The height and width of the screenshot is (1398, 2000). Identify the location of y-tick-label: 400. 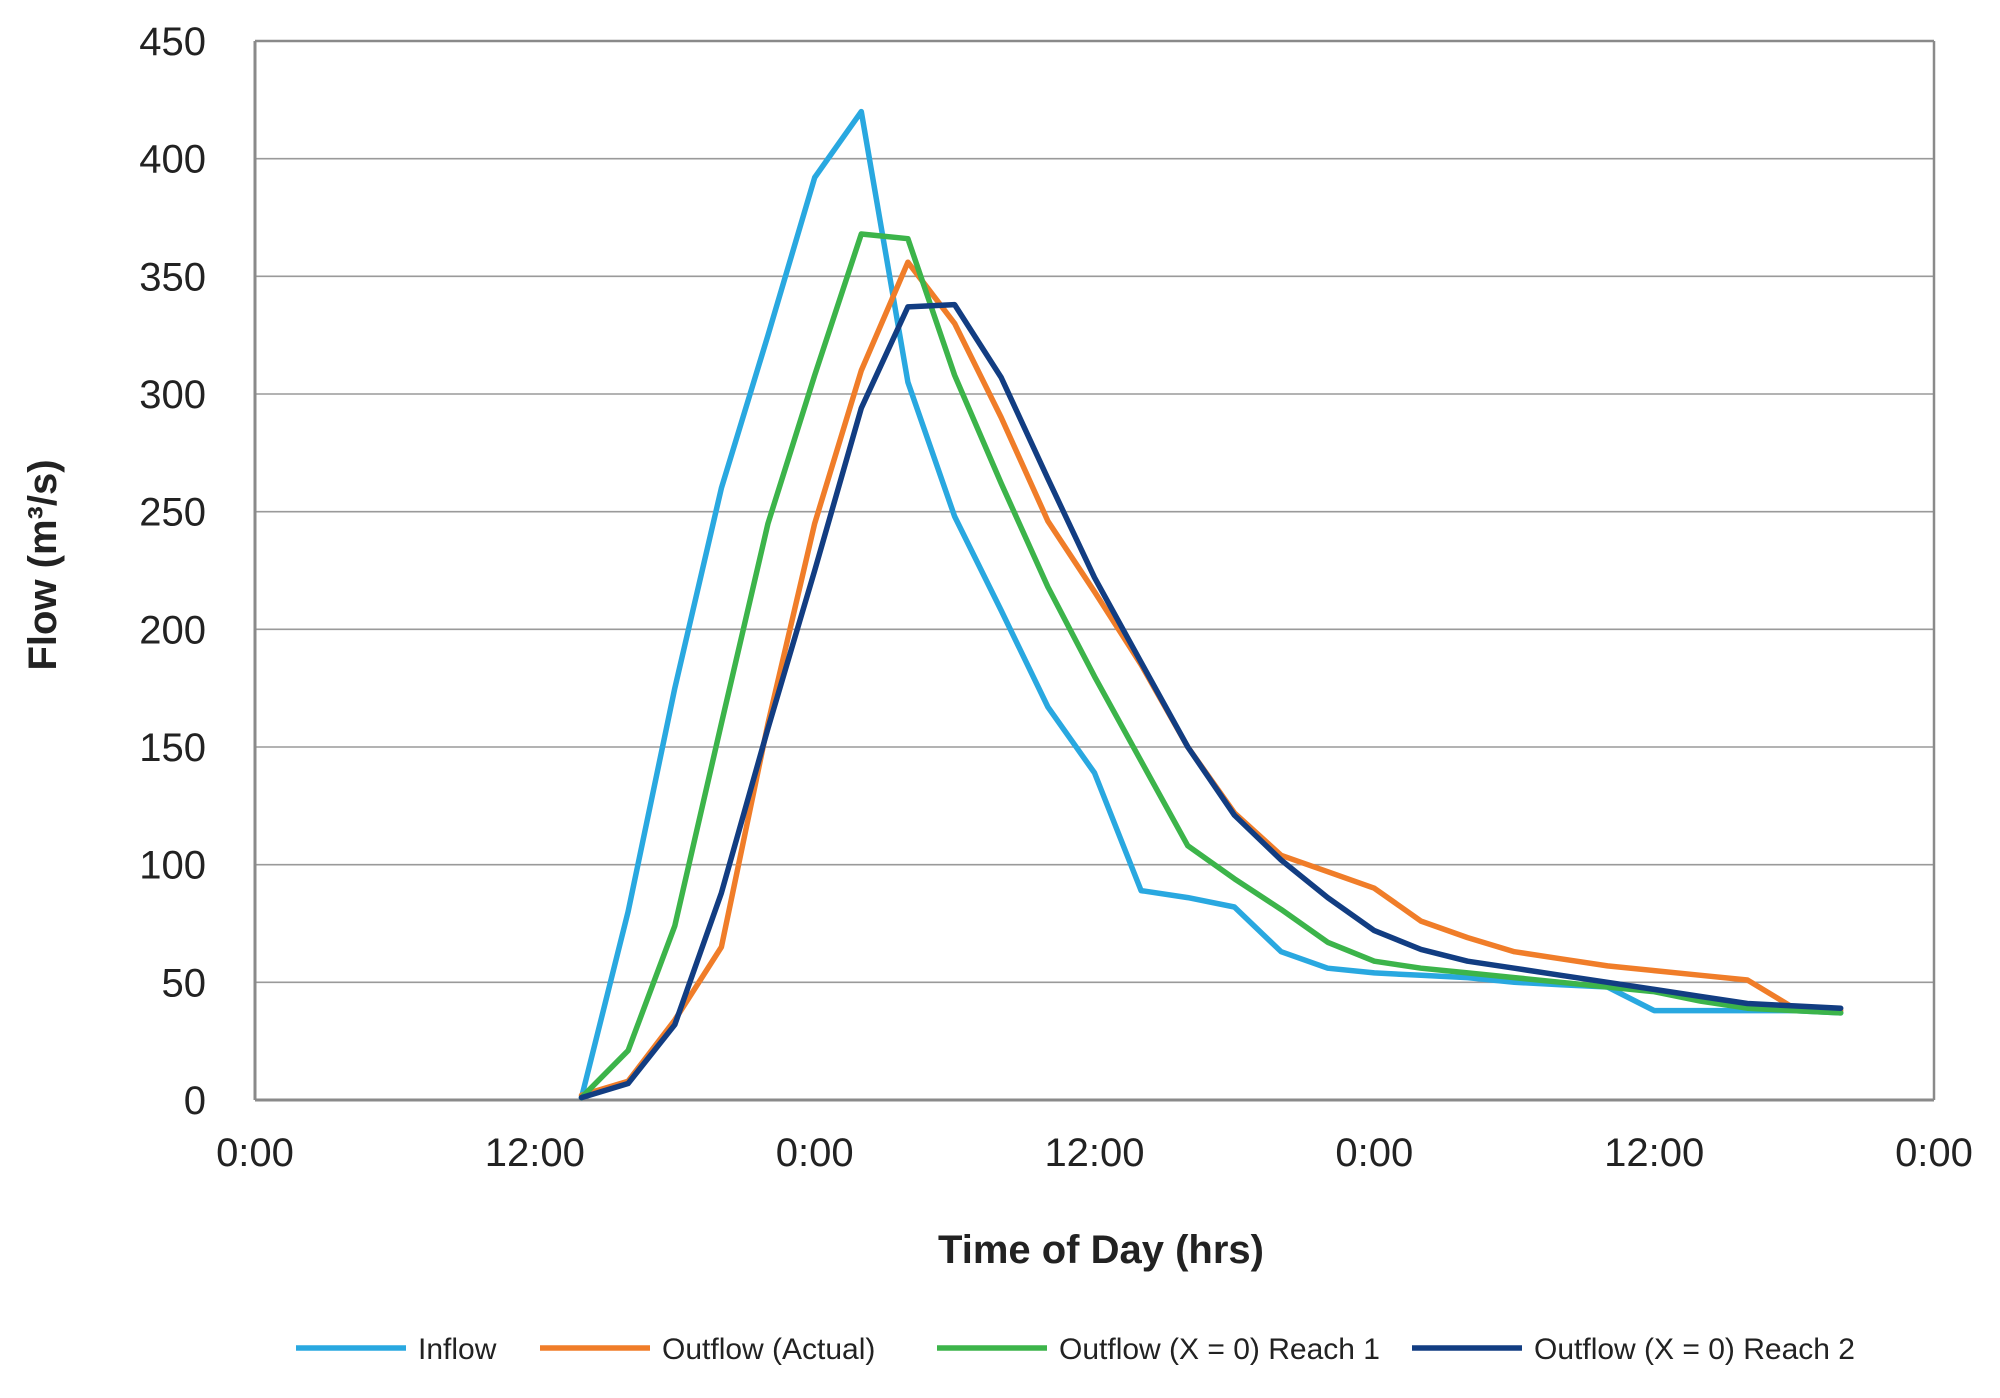
(172, 160).